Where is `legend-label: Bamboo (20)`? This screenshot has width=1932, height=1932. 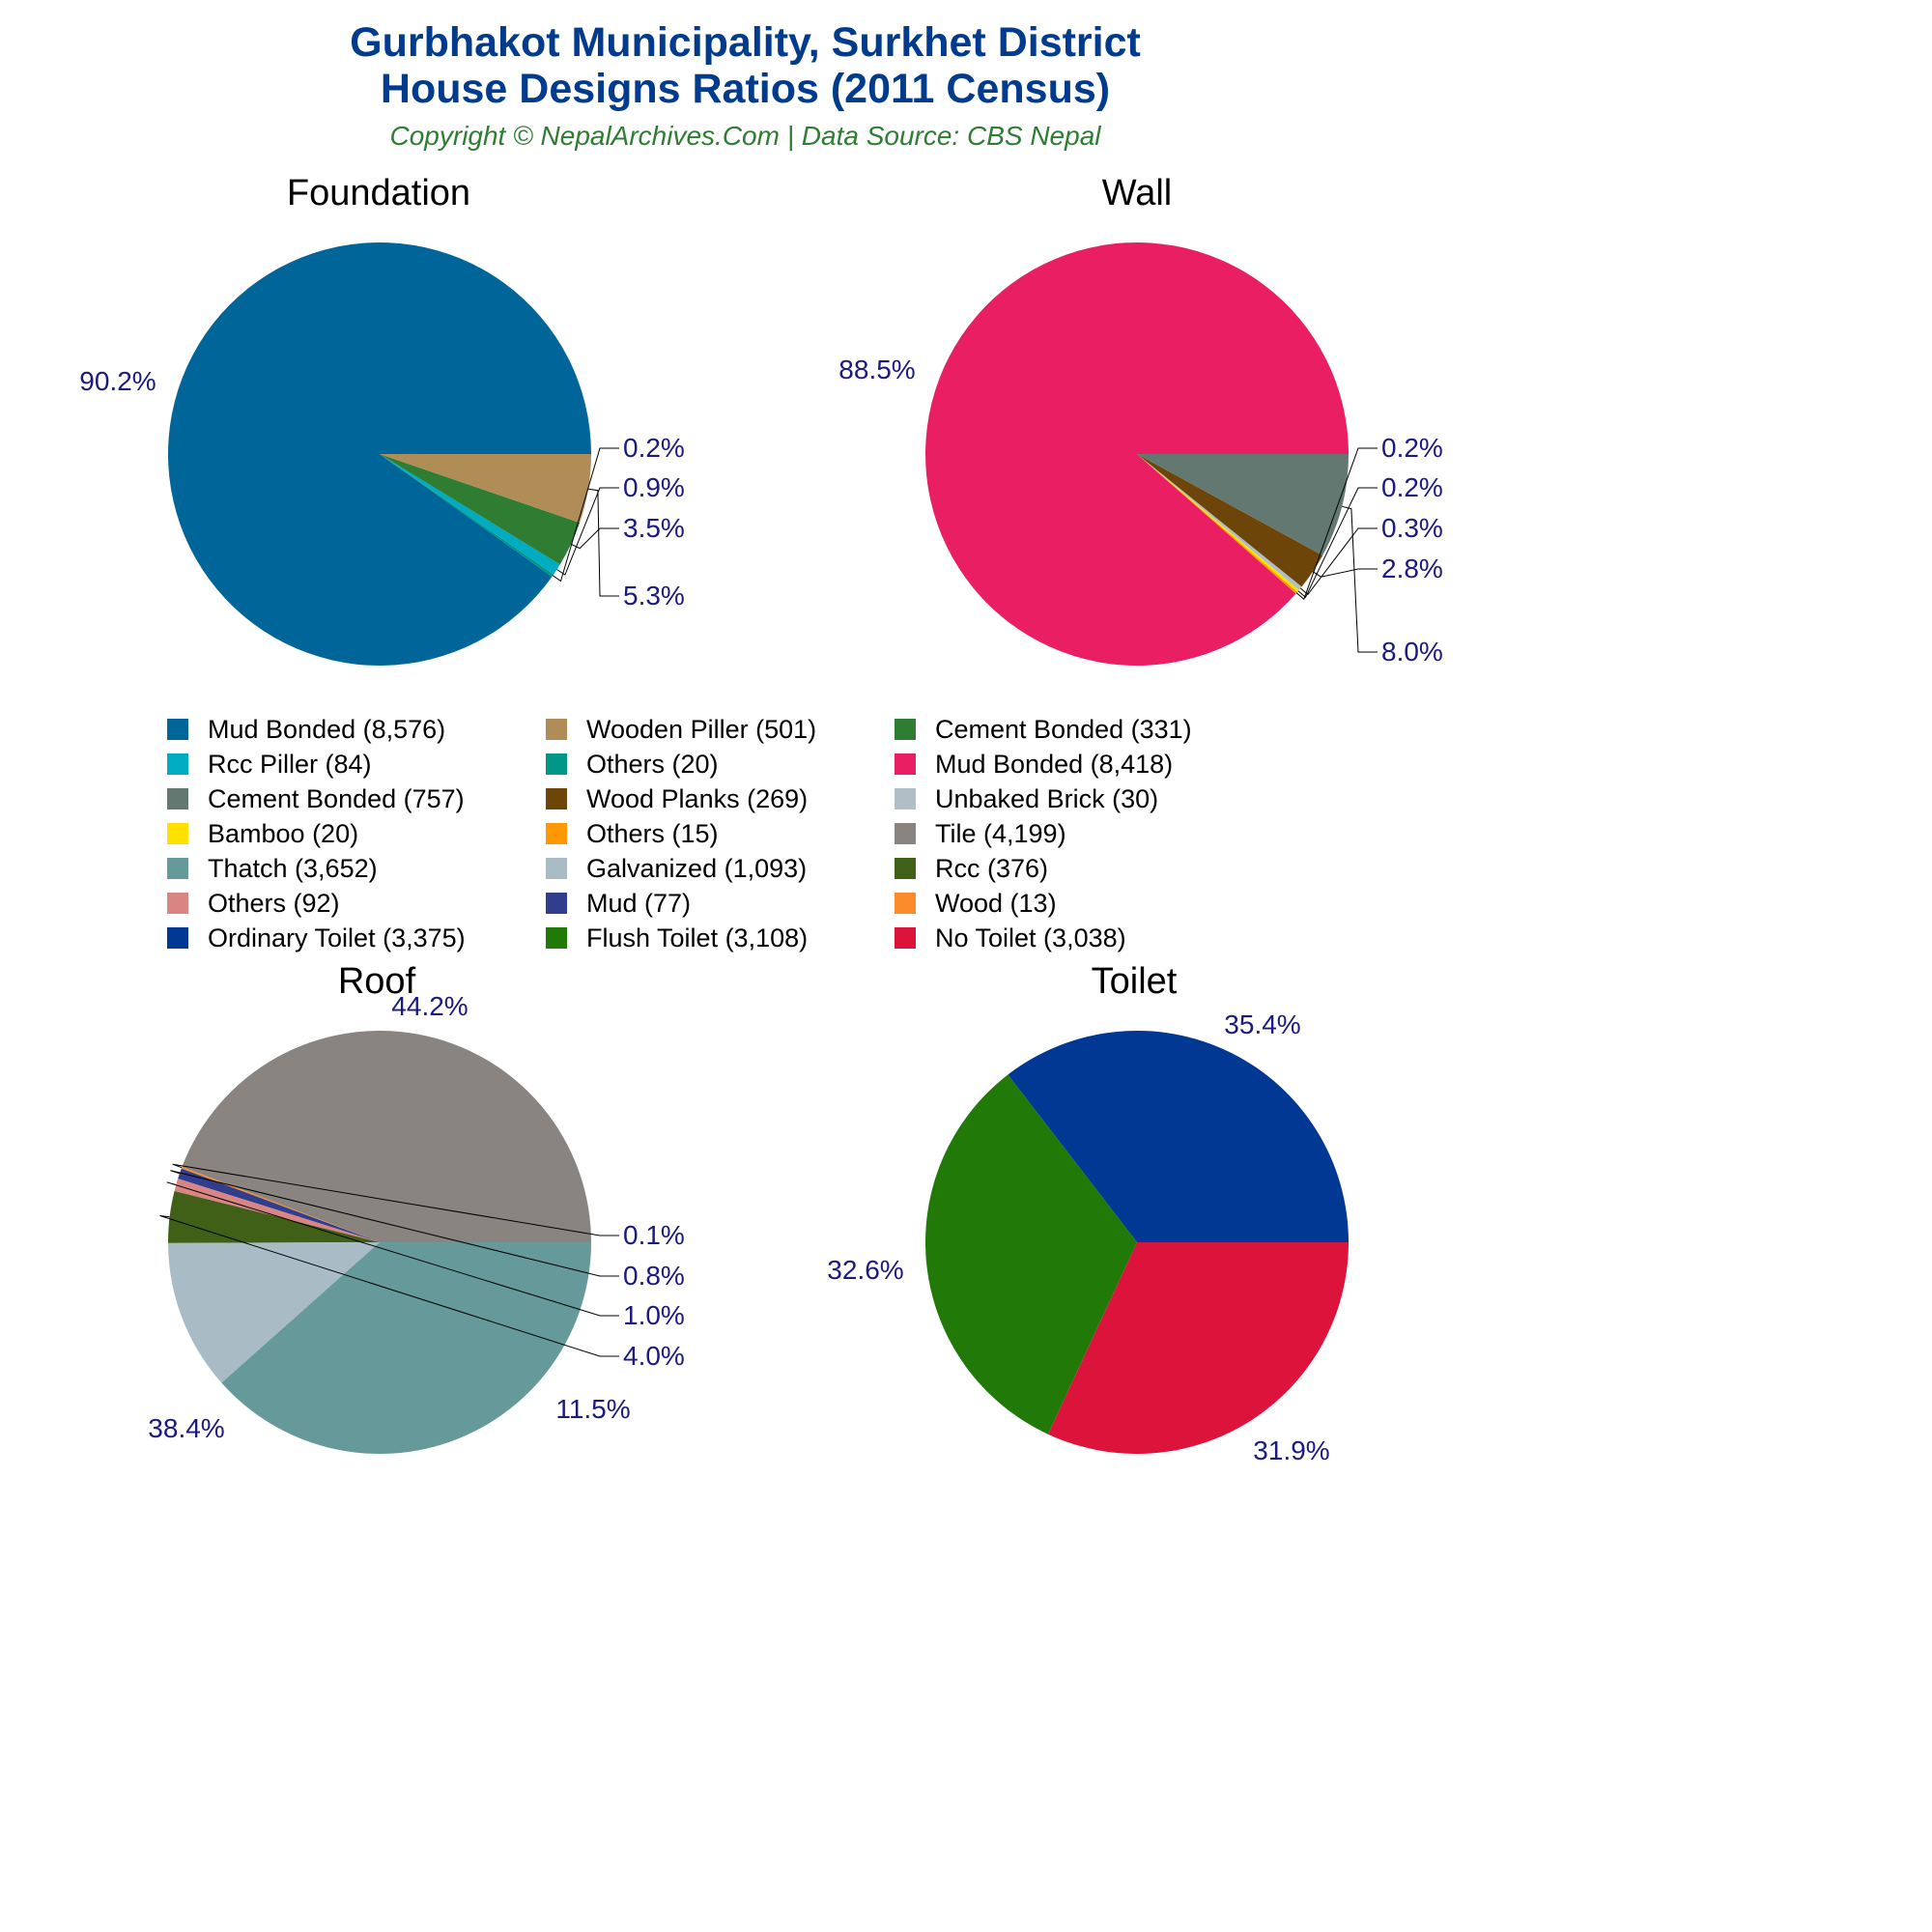 legend-label: Bamboo (20) is located at coordinates (283, 833).